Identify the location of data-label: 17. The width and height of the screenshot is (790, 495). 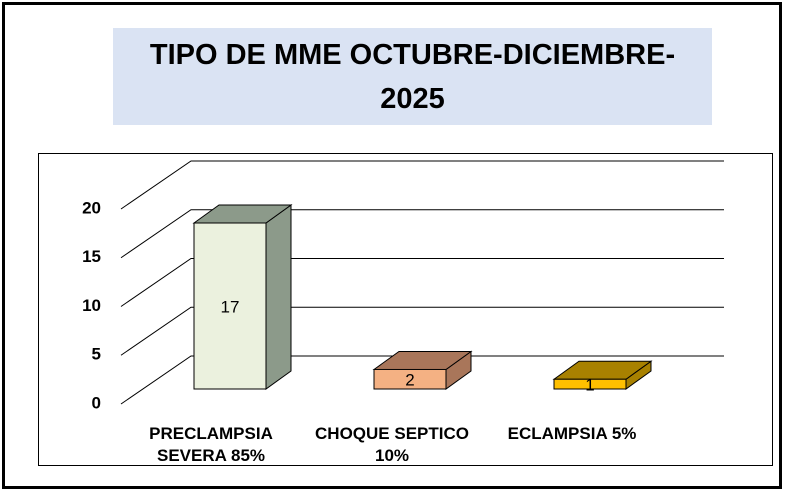
(230, 306).